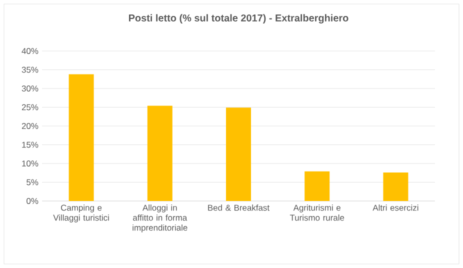 The height and width of the screenshot is (268, 463). I want to click on y-tick-label: 25%, so click(30, 107).